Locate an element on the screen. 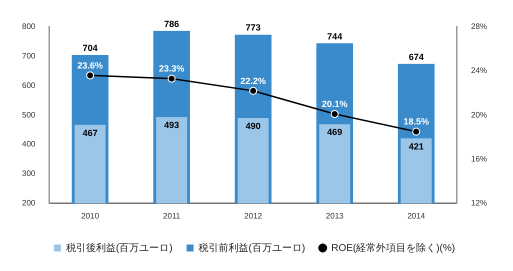 The width and height of the screenshot is (513, 271). legend-label: 税引後利益(百万ユーロ) is located at coordinates (119, 248).